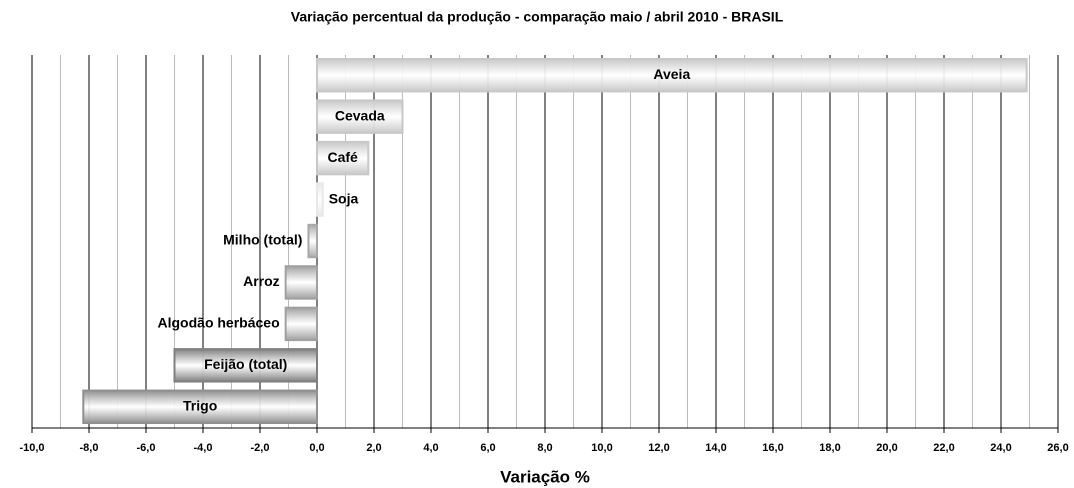  I want to click on x-tick-label: 12,0, so click(658, 448).